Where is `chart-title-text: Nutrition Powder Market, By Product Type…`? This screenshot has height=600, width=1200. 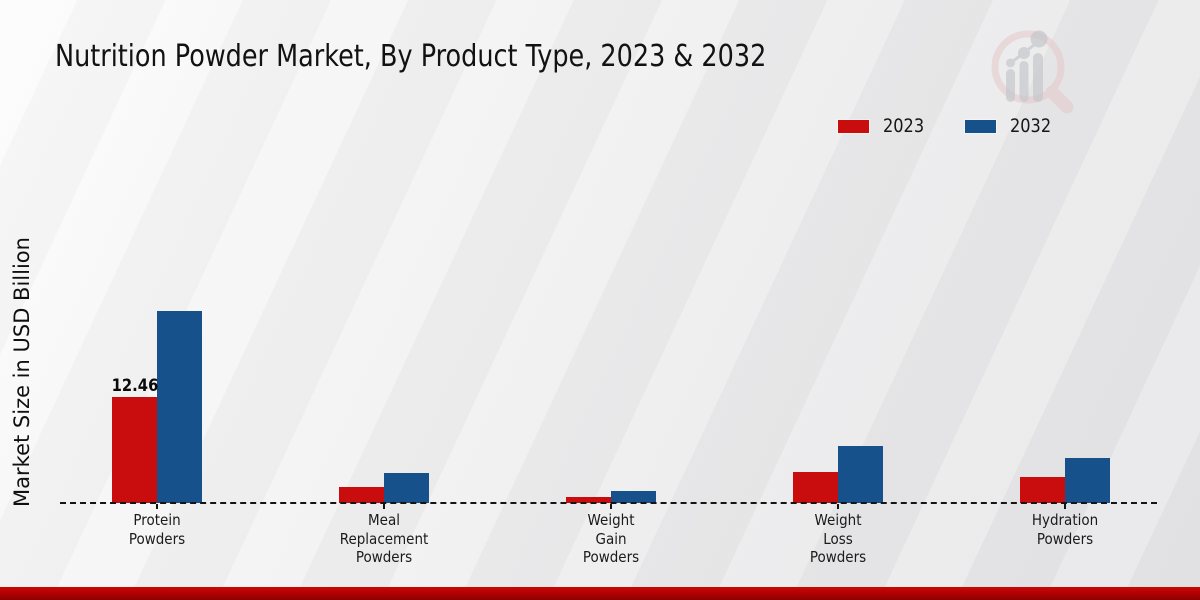
chart-title-text: Nutrition Powder Market, By Product Type… is located at coordinates (411, 56).